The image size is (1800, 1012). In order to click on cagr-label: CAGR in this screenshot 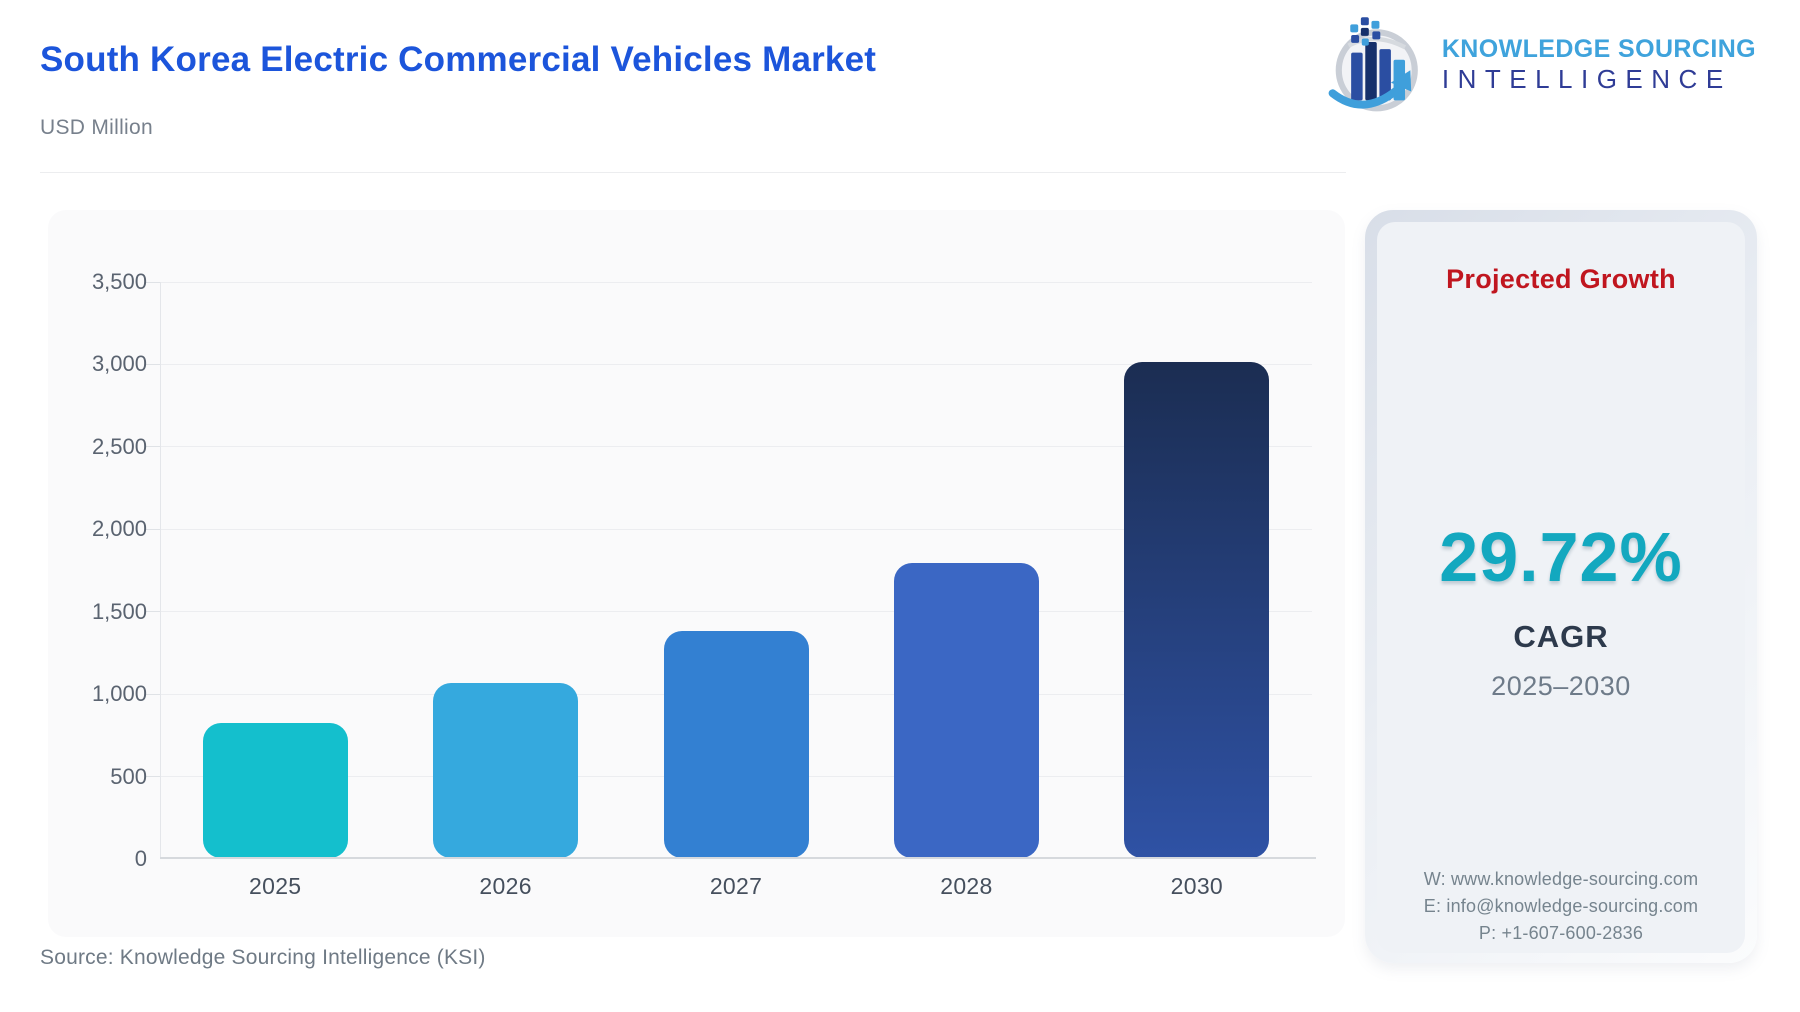, I will do `click(1561, 636)`.